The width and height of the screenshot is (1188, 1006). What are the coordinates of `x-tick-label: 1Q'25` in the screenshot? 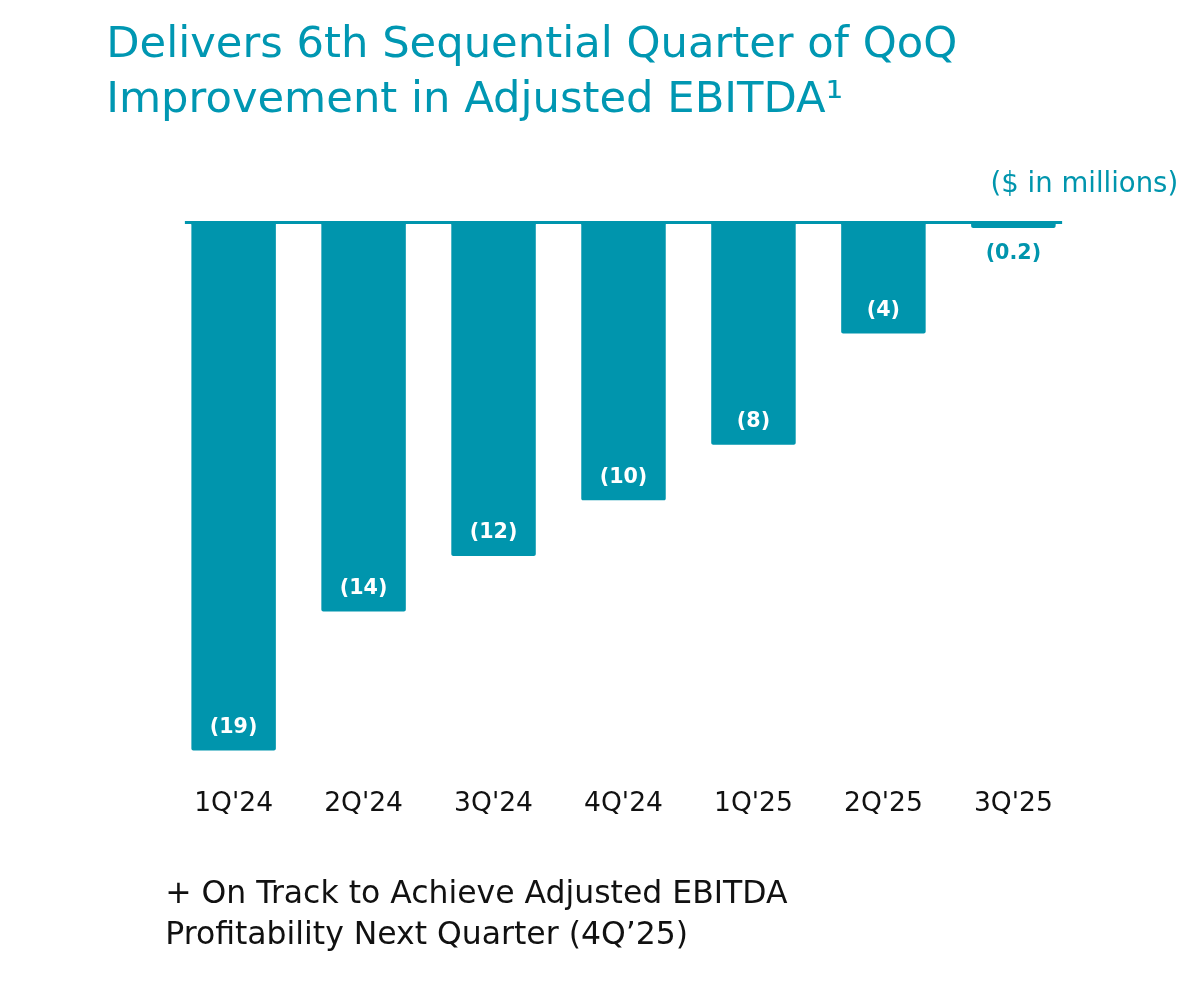 It's located at (753, 801).